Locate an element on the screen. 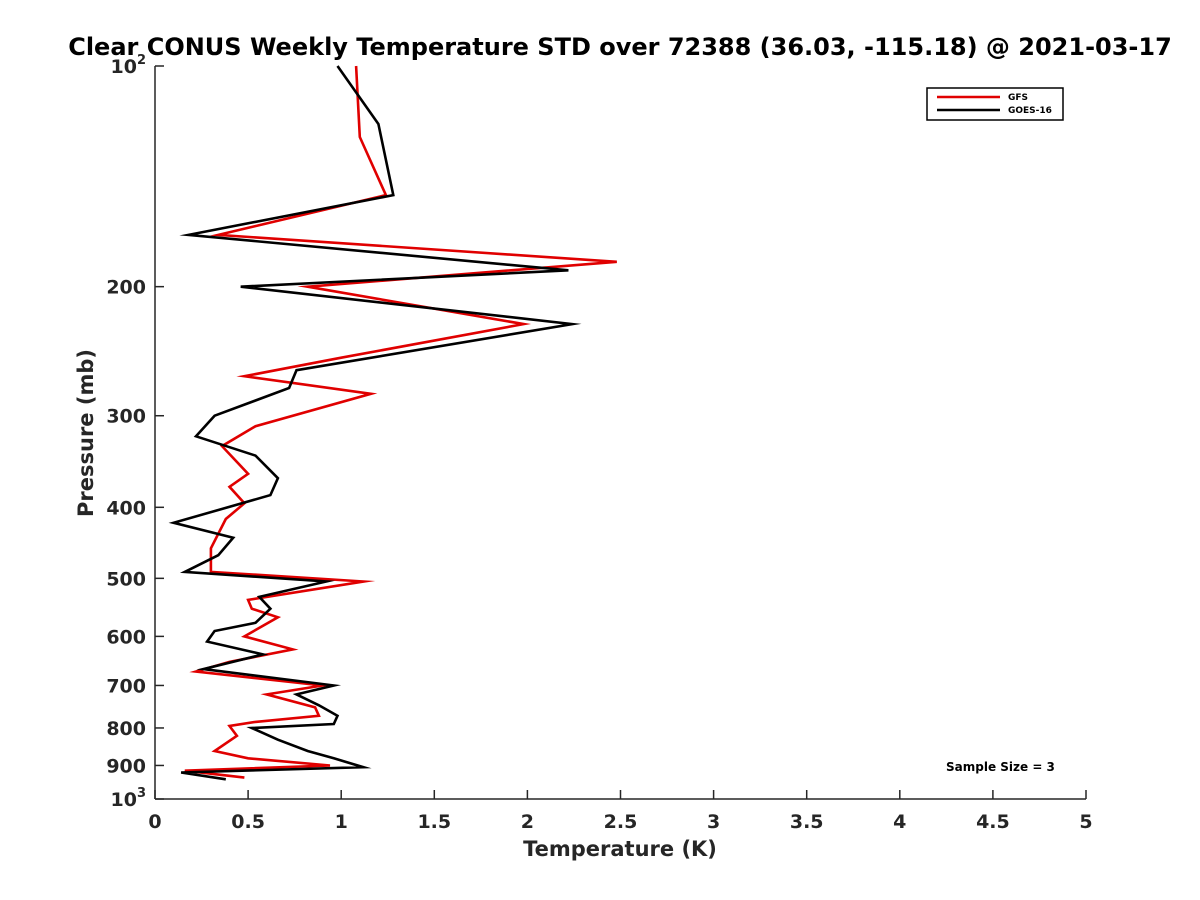  x-tick-label: 3.5 is located at coordinates (807, 822).